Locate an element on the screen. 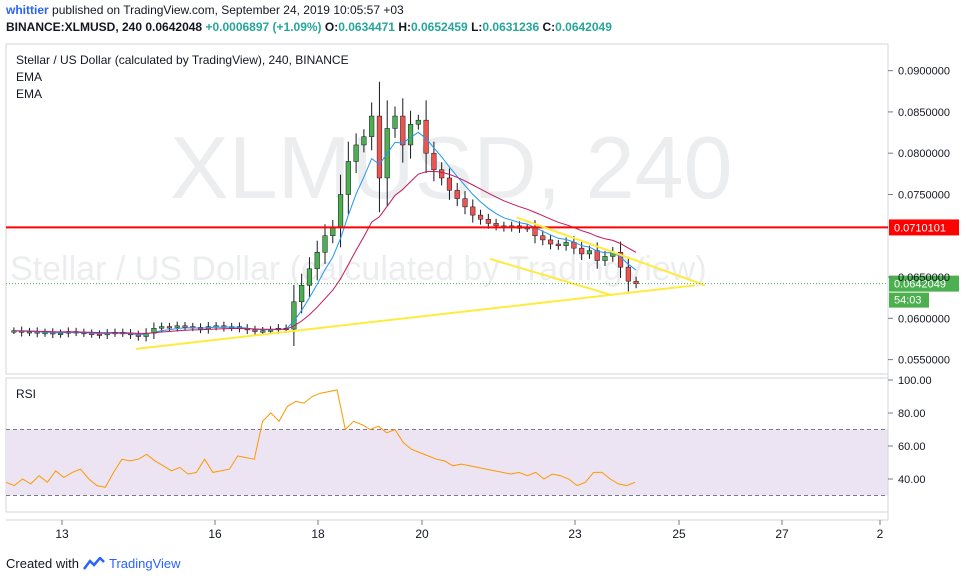  low-key: L: is located at coordinates (477, 27).